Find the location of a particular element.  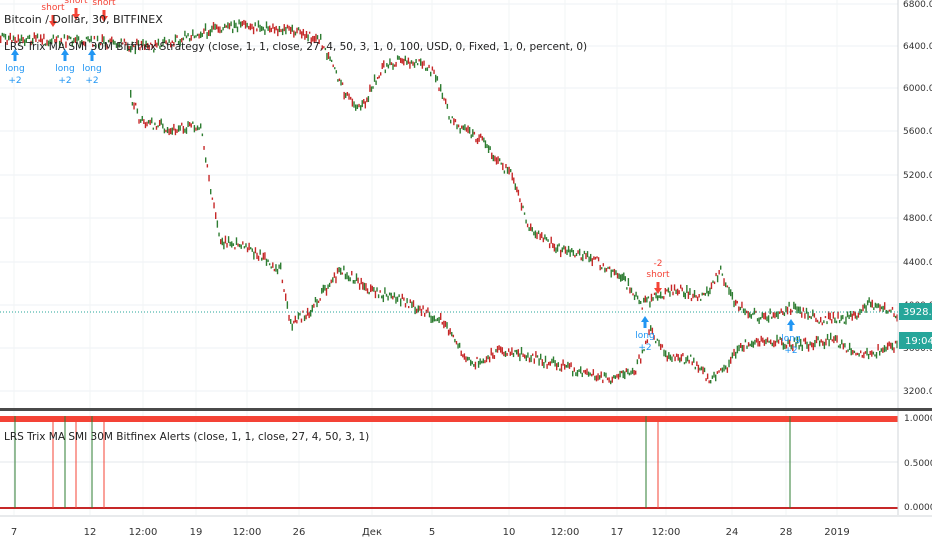

symbol-title: Bitcoin / Dollar, 30, BITFINEX is located at coordinates (83, 19).